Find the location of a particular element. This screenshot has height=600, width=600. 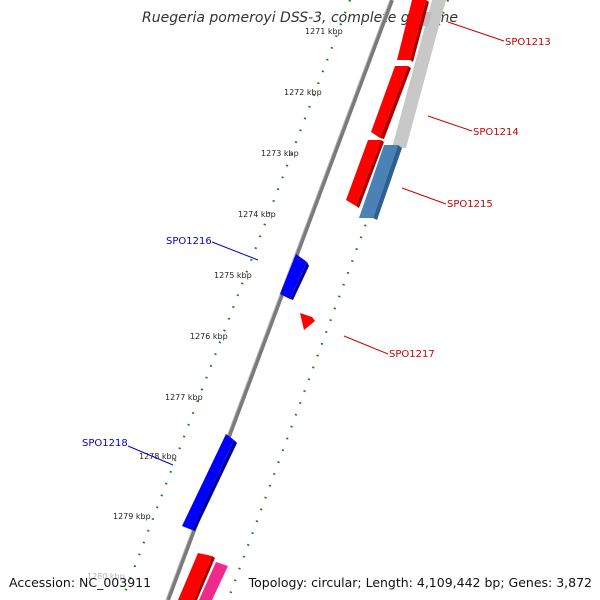

forward-cds-spo1216 is located at coordinates (293, 276).